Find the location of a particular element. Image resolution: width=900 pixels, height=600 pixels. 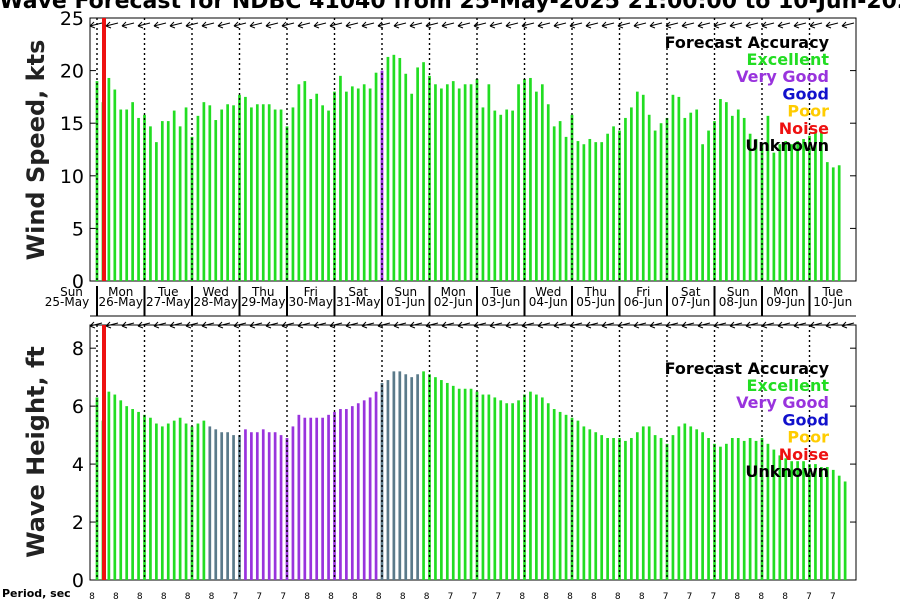

day-name-label: Sun is located at coordinates (71, 292).